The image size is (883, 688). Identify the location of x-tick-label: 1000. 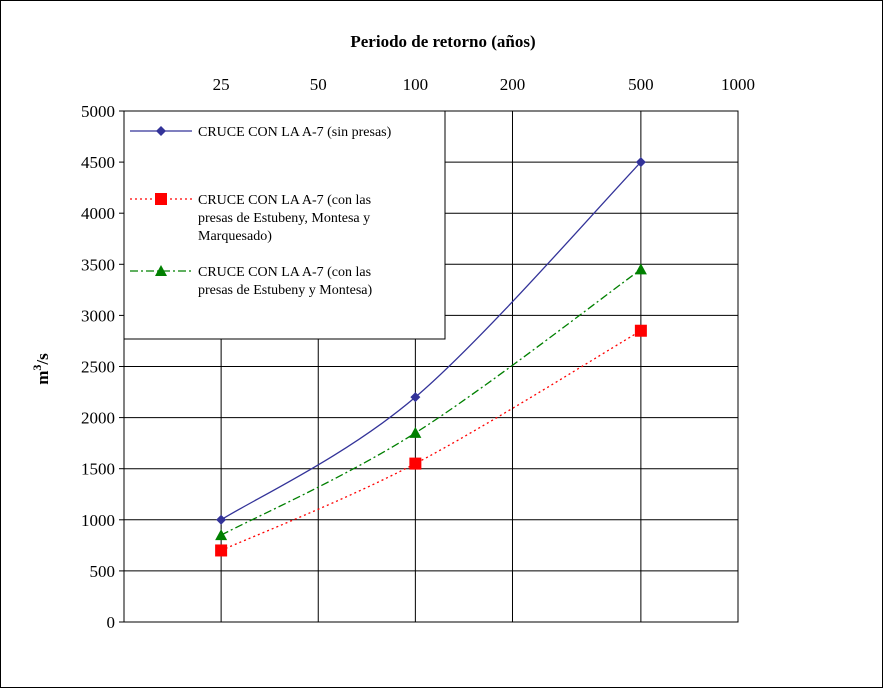
(738, 84).